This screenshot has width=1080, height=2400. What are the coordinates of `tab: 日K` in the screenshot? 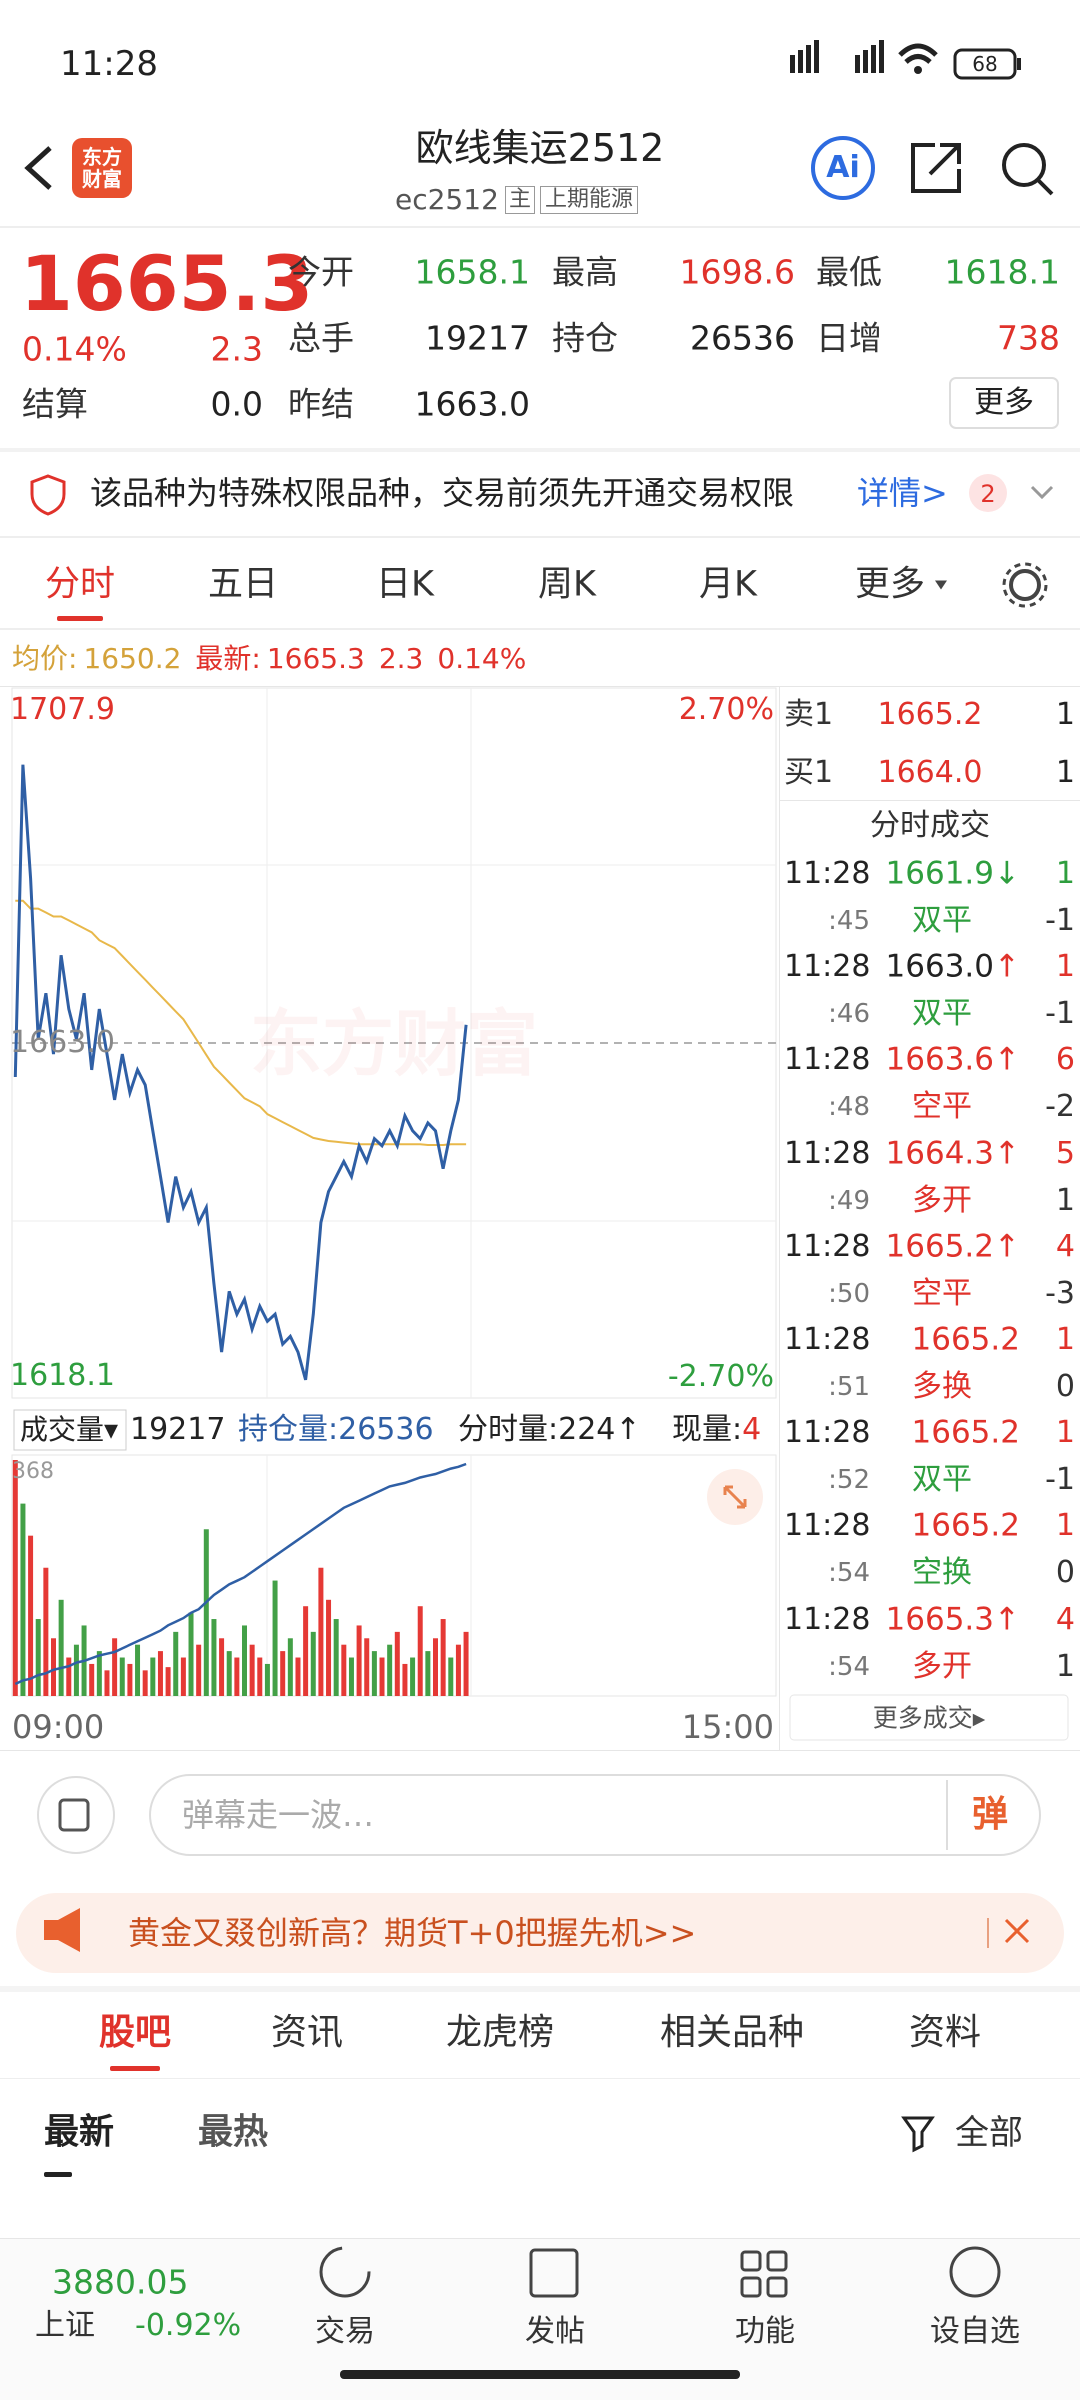 It's located at (405, 584).